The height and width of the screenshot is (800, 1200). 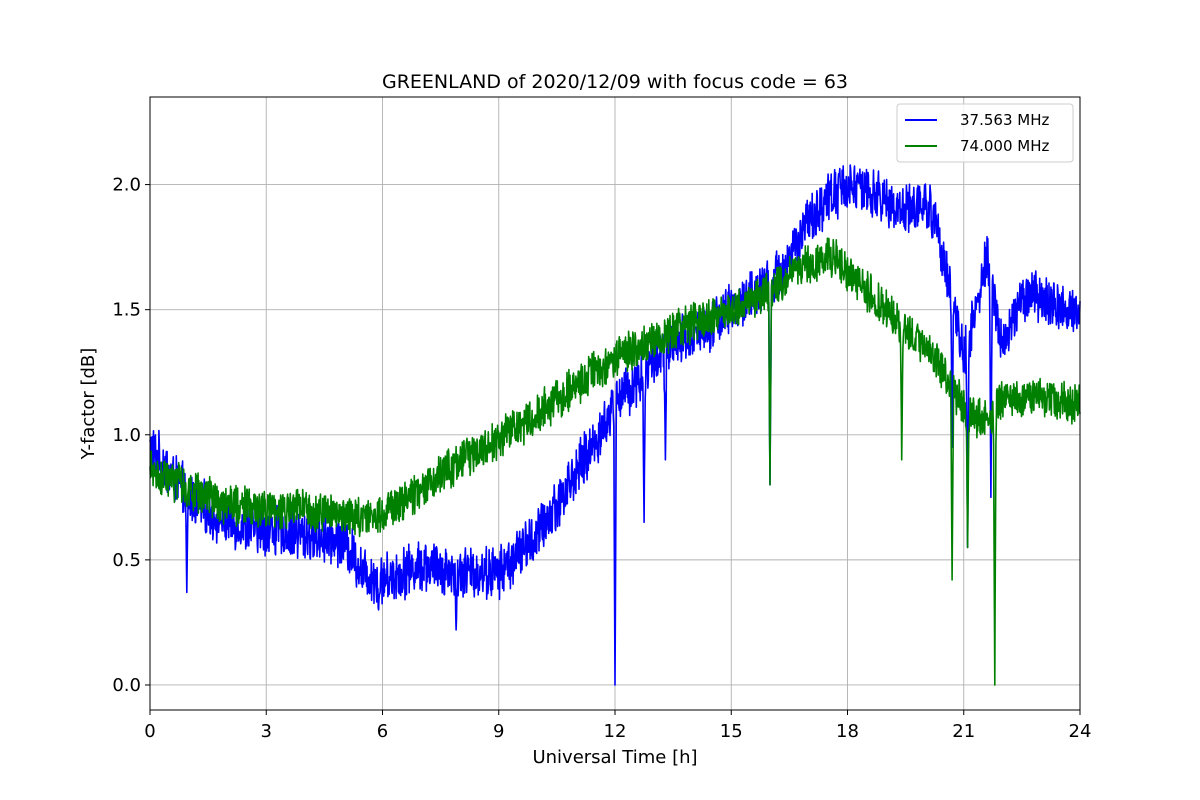 What do you see at coordinates (149, 731) in the screenshot?
I see `x-tick-label: 0` at bounding box center [149, 731].